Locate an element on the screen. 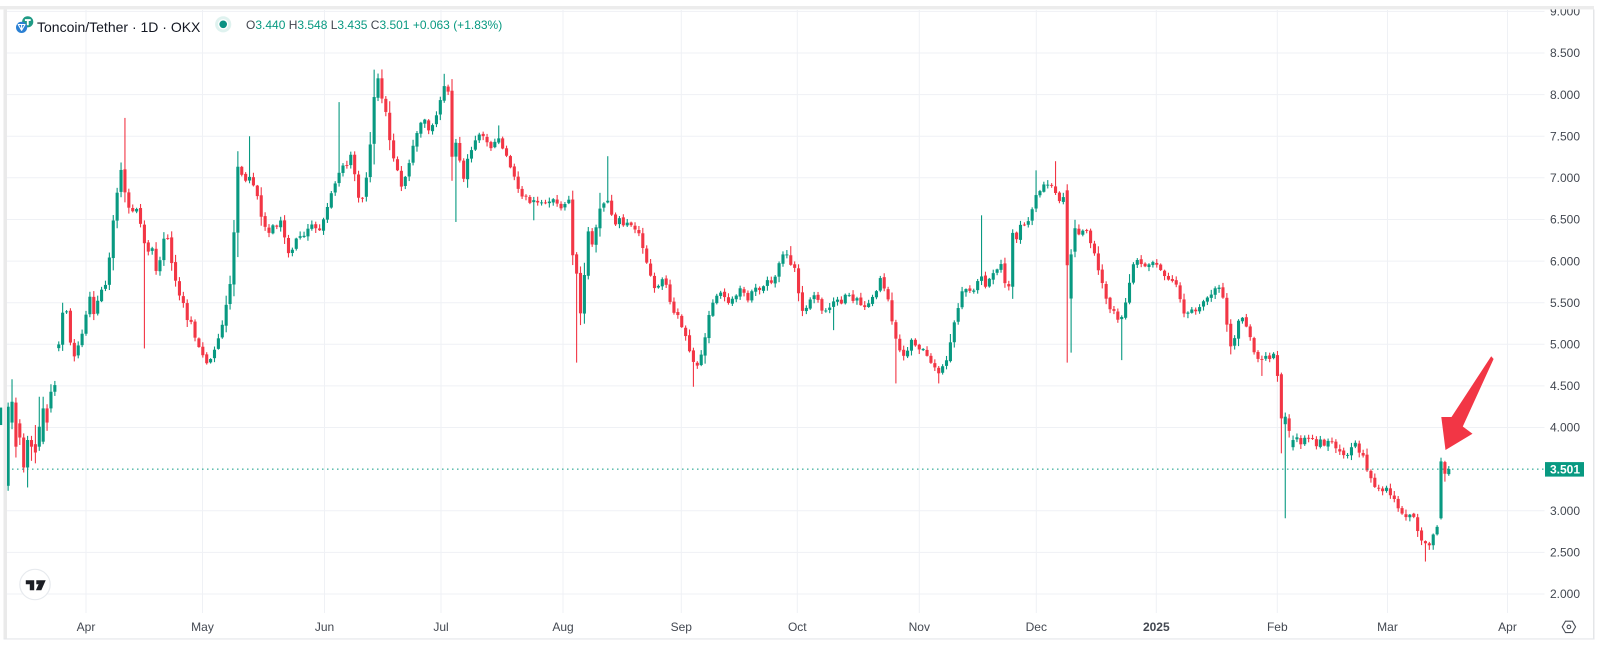  svg-text: 4.500 is located at coordinates (1565, 386).